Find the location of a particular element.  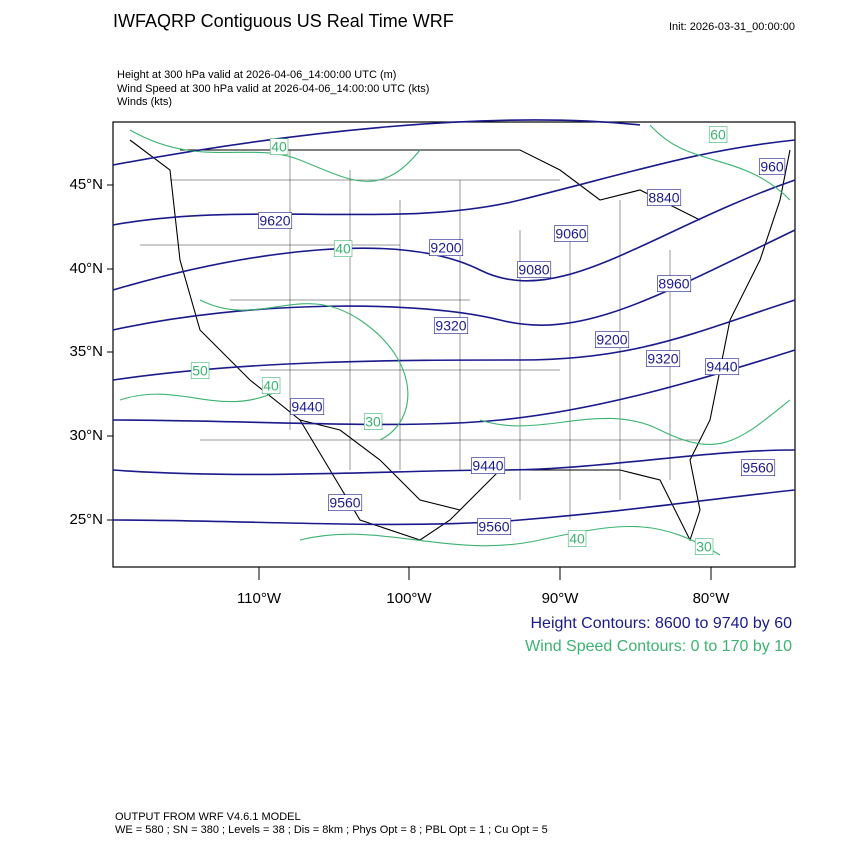

height-label: 8960 is located at coordinates (673, 284).